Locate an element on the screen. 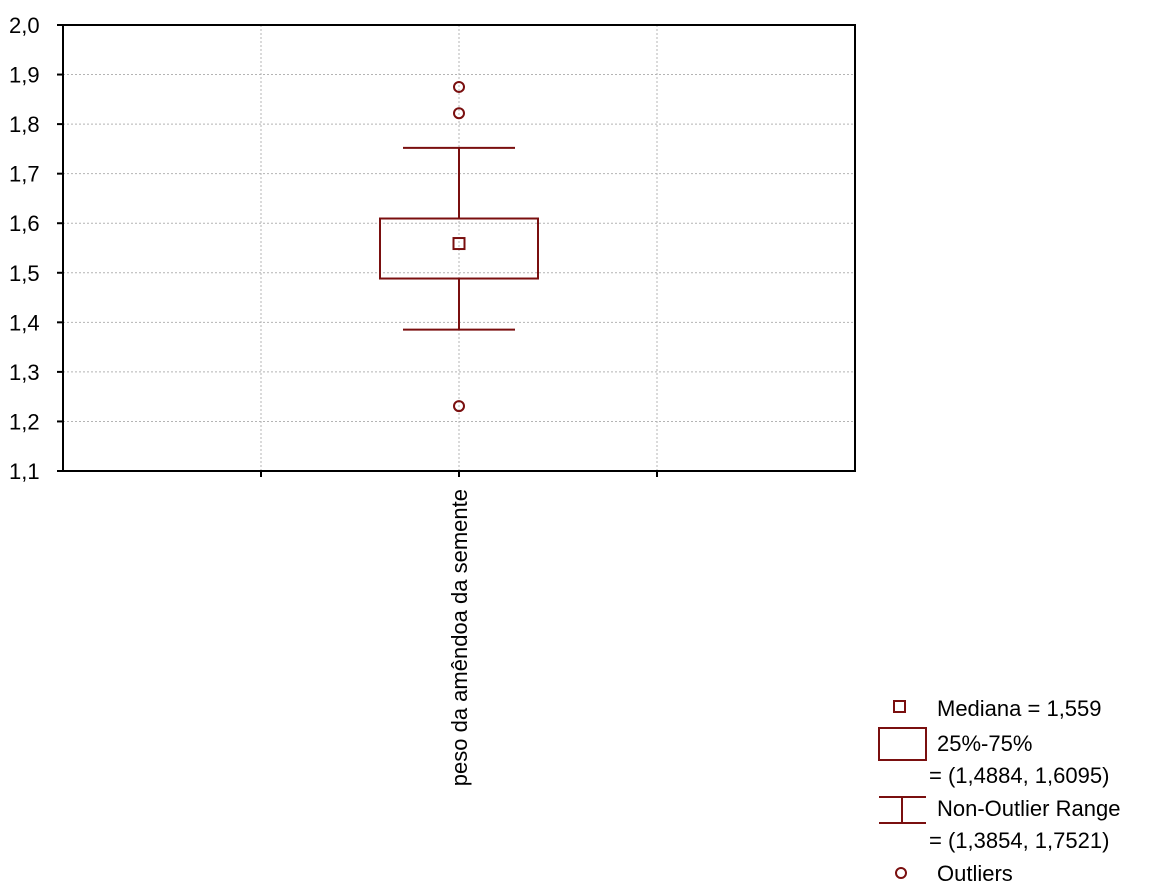 This screenshot has height=893, width=1164. x-axis-categories: peso da amêndoa da semente is located at coordinates (459, 637).